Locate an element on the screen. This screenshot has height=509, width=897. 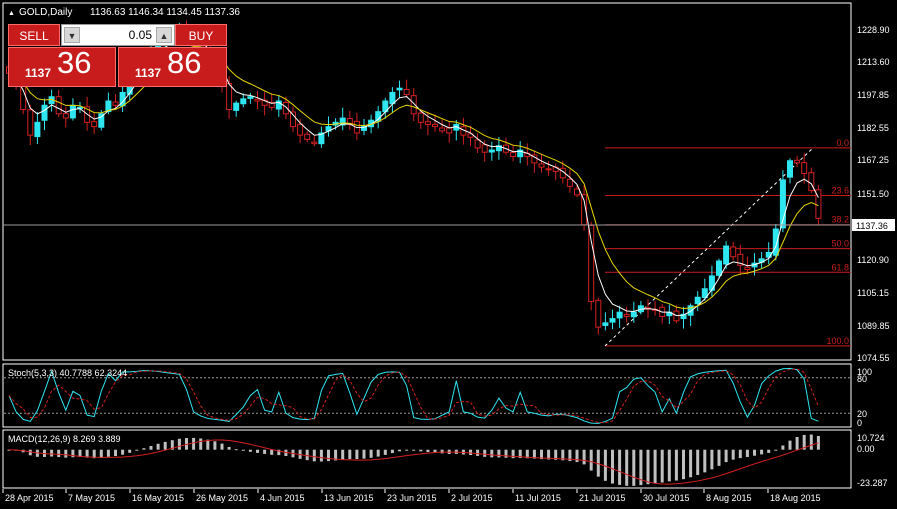
date-label: 7 May 2015 is located at coordinates (91, 498).